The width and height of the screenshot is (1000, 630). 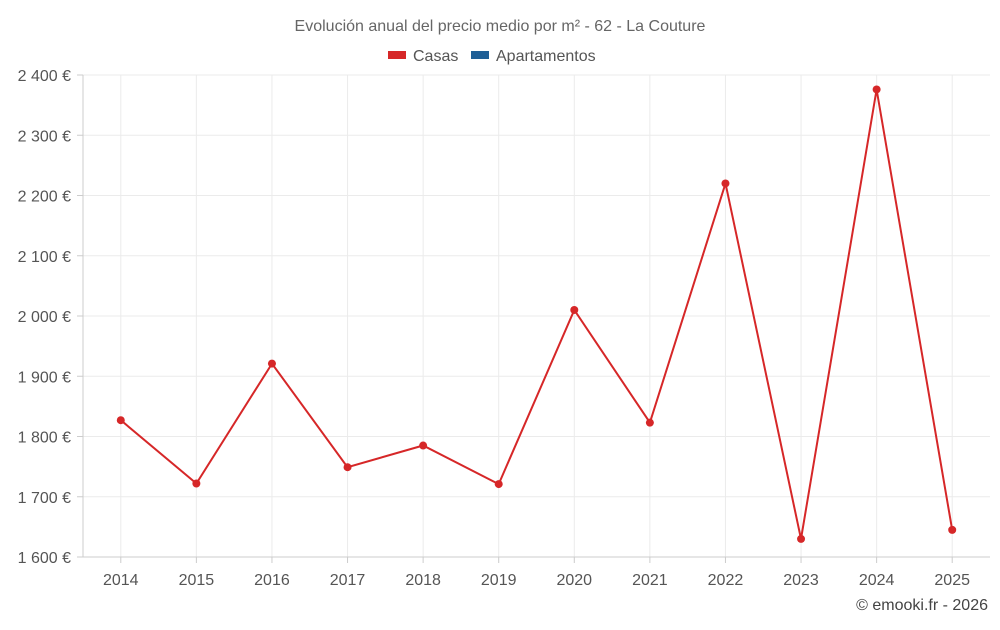 What do you see at coordinates (499, 580) in the screenshot?
I see `x-tick-label: 2019` at bounding box center [499, 580].